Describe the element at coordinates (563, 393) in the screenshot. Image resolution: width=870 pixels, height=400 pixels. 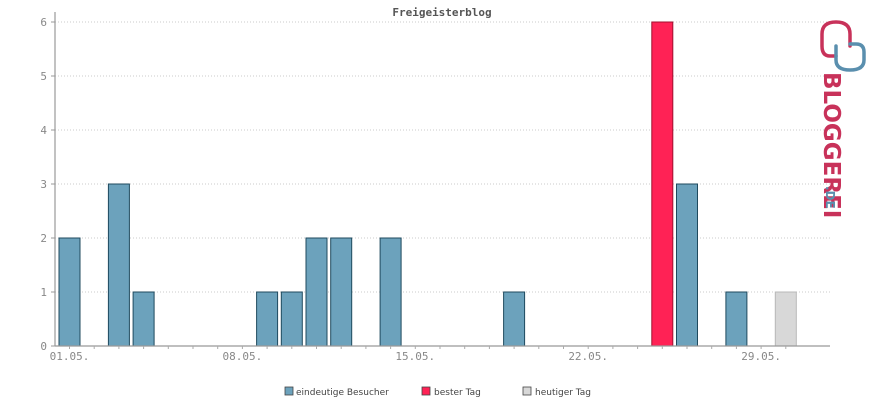
I see `legend-label-today: heutiger Tag` at that location.